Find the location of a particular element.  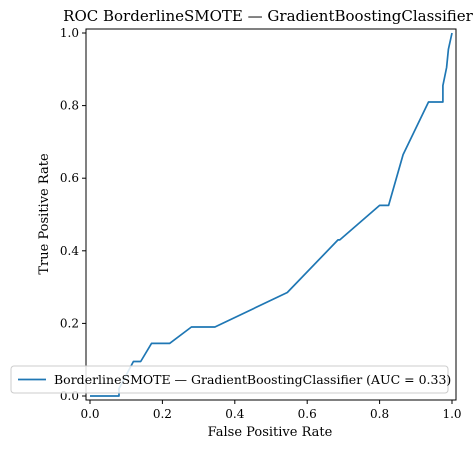

y-tick-label: 0.2 is located at coordinates (69, 323).